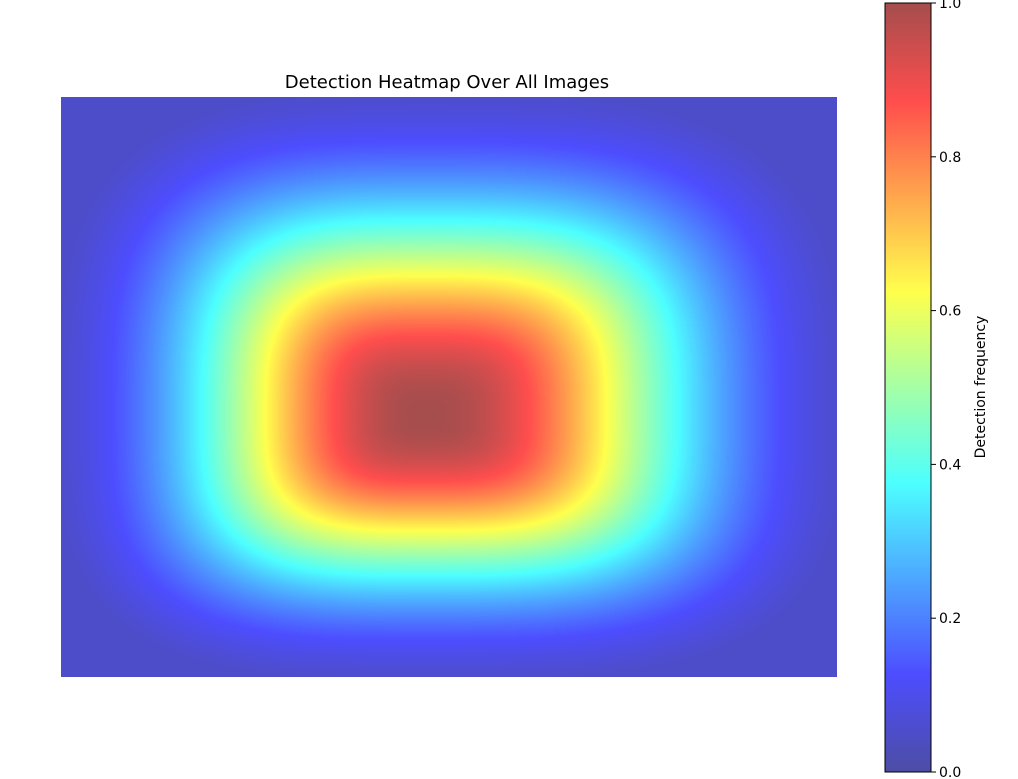 This screenshot has width=1018, height=779. I want to click on colorbar-tick-label: 1.0, so click(950, 6).